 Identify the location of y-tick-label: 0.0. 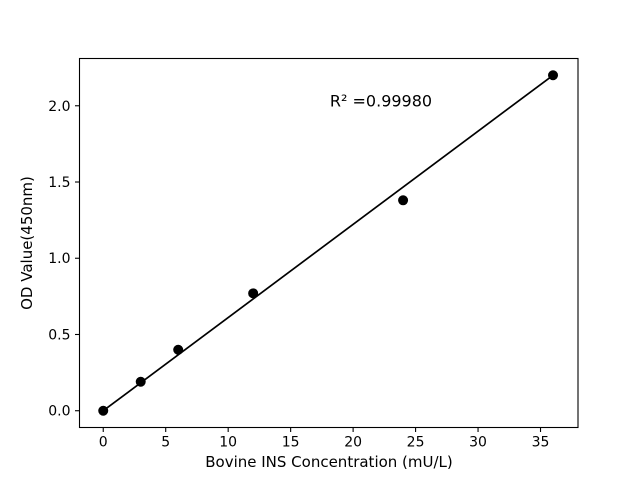
(59, 412).